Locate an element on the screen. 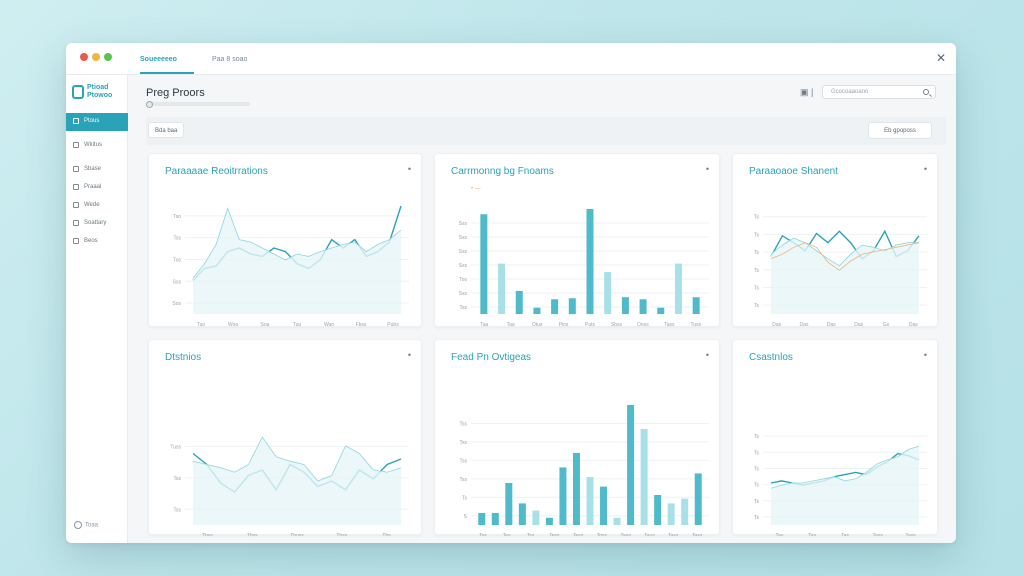 Image resolution: width=1024 pixels, height=576 pixels. window-maximize-dot is located at coordinates (108, 57).